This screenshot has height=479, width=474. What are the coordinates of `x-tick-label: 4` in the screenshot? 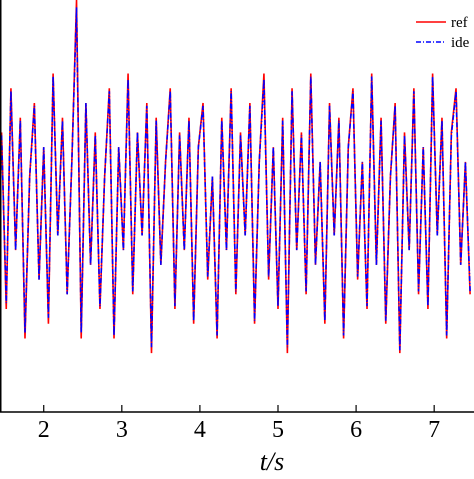 It's located at (200, 430).